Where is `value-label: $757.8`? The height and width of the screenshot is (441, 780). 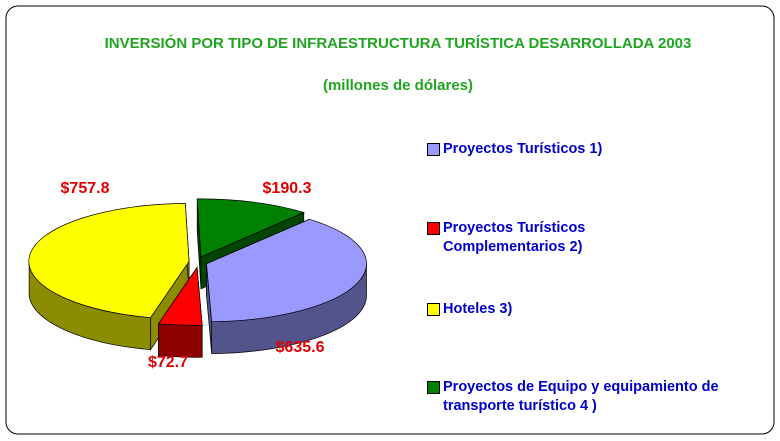 value-label: $757.8 is located at coordinates (85, 188).